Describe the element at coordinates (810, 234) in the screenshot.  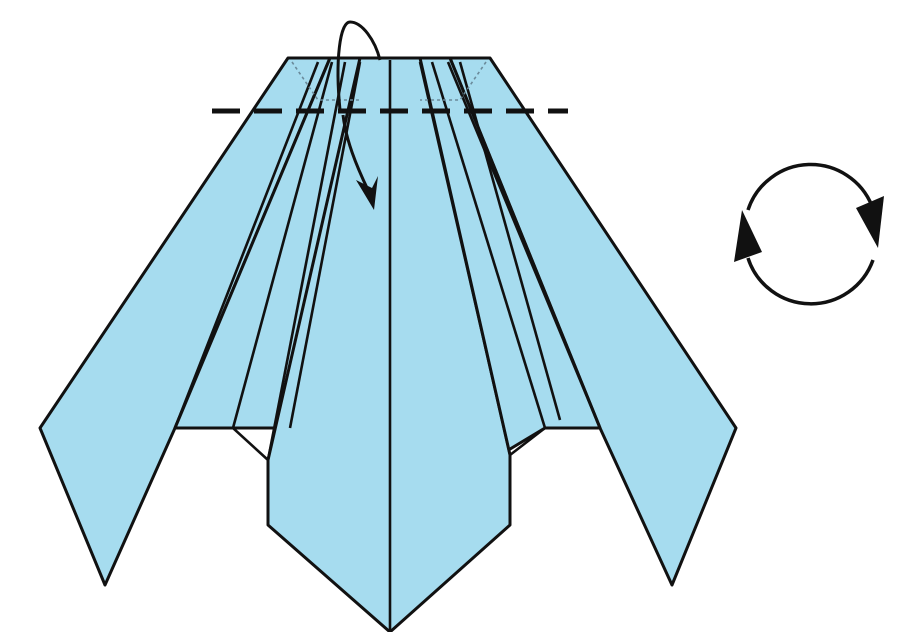
I see `turn-over-icon` at that location.